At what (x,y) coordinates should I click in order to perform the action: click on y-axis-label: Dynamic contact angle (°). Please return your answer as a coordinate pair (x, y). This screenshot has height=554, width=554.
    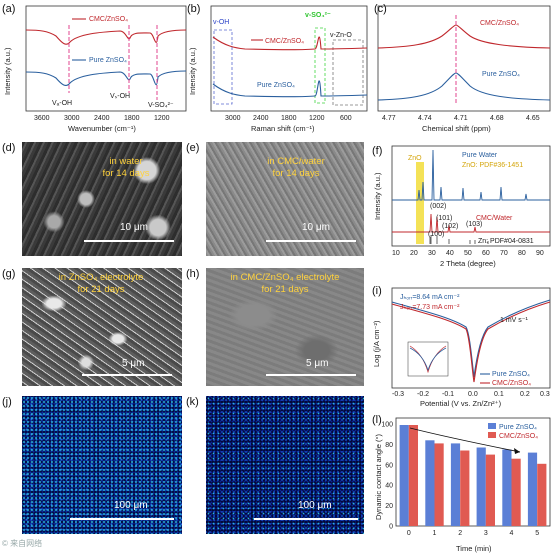
    Looking at the image, I should click on (378, 477).